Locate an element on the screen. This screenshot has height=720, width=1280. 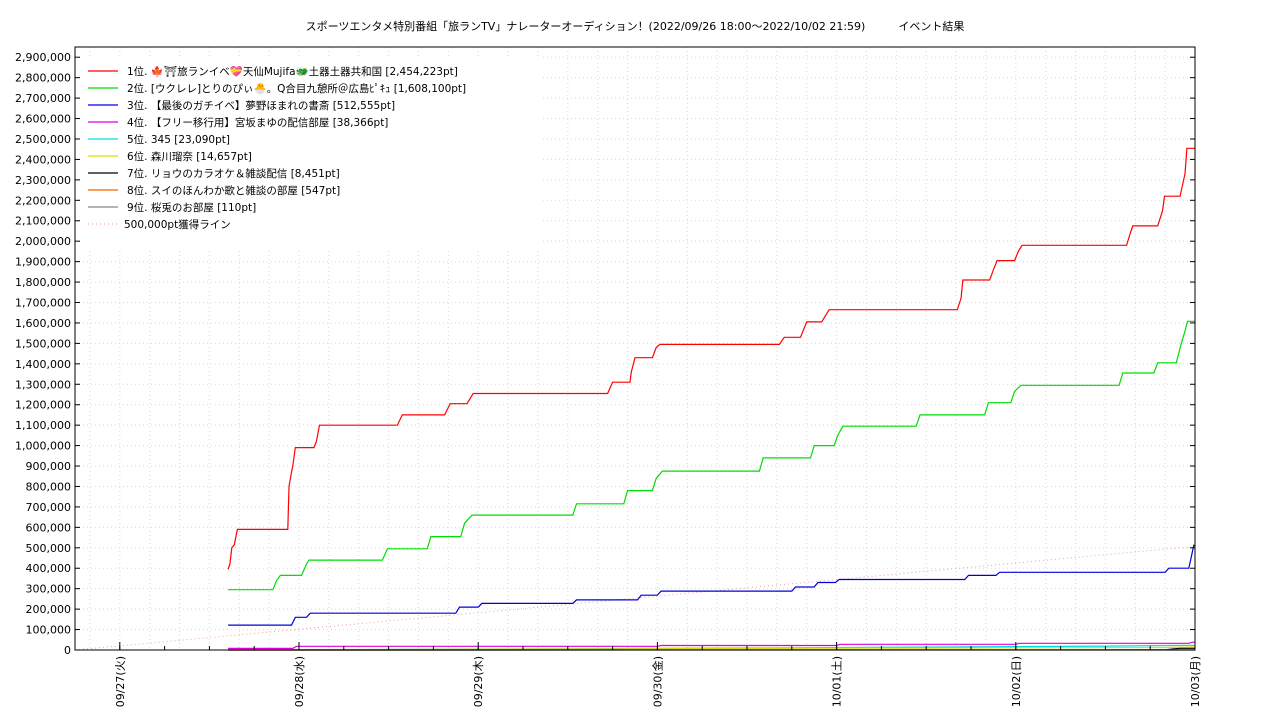
y-tick-label: 800,000 is located at coordinates (49, 486).